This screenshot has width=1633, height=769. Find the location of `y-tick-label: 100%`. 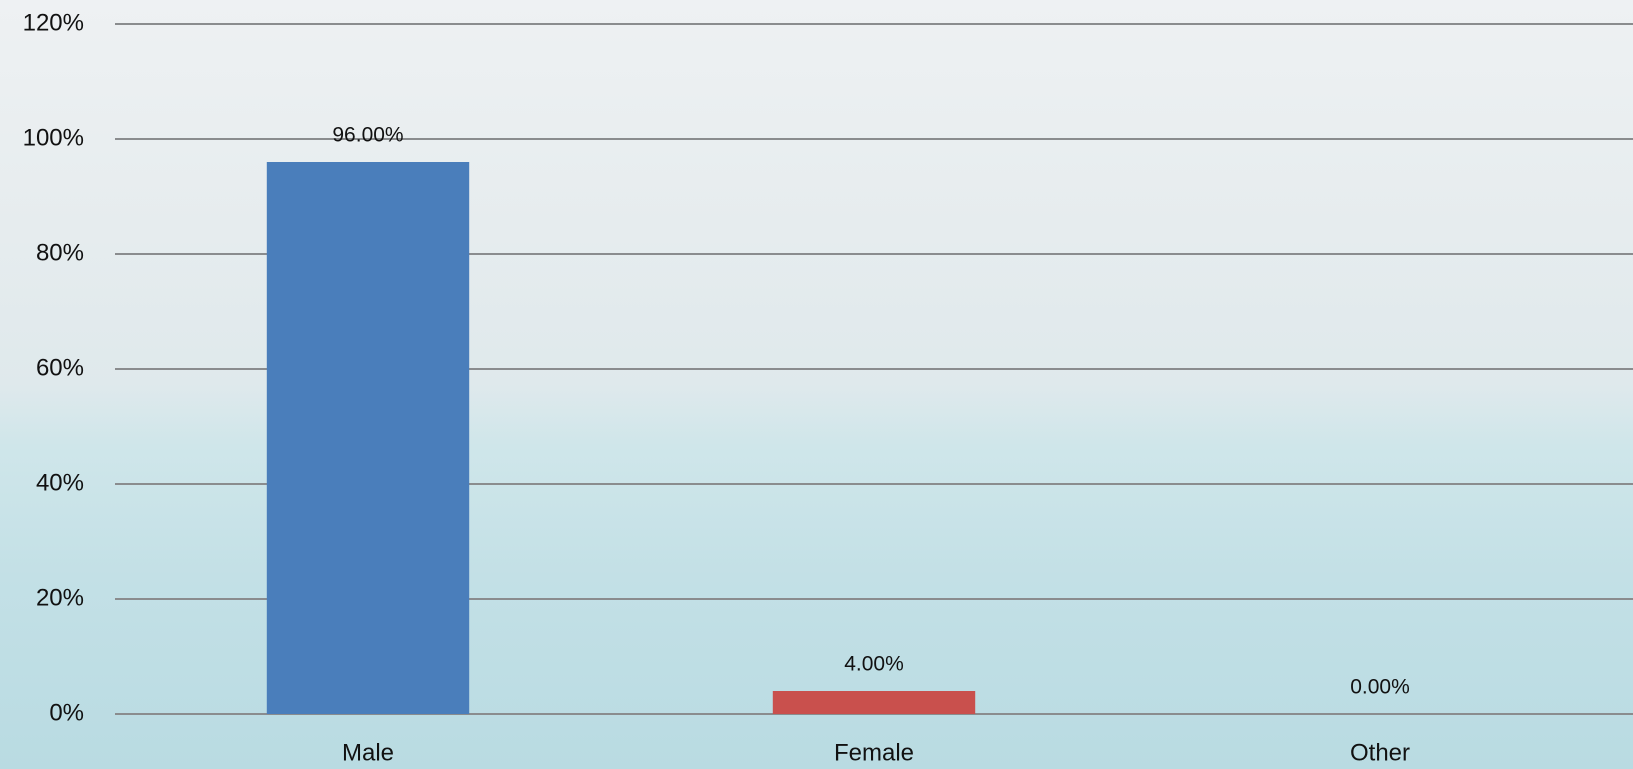

y-tick-label: 100% is located at coordinates (53, 137).